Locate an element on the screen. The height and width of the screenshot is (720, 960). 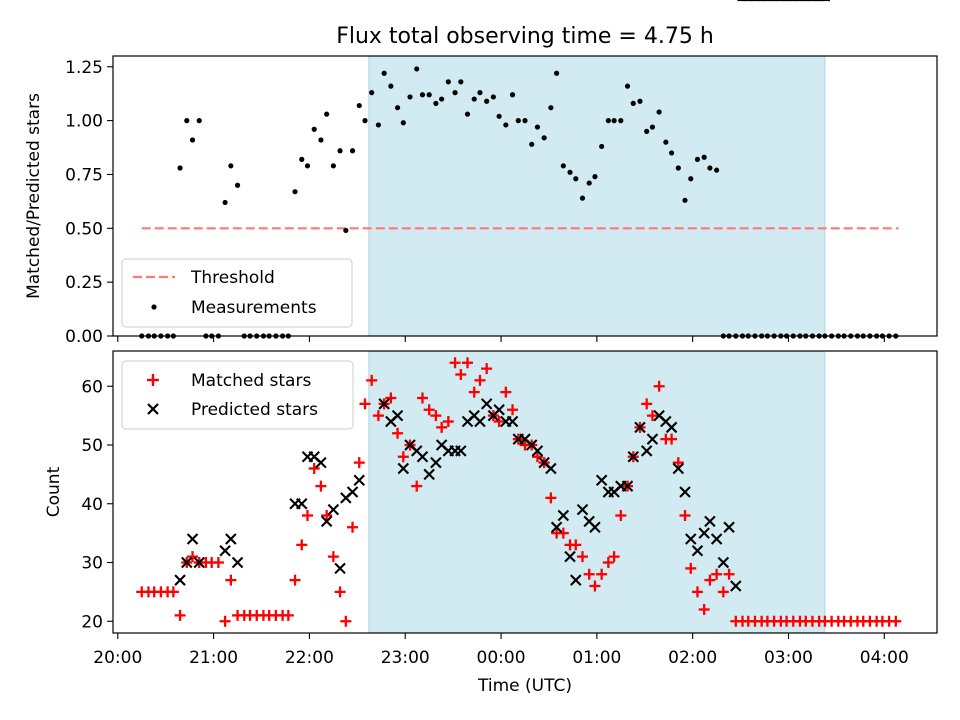
top-y-label: Matched/Predicted stars is located at coordinates (34, 196).